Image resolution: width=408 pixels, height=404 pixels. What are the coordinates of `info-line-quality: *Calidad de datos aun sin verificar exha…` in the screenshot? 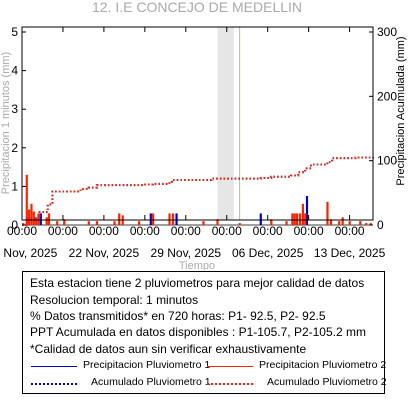 It's located at (168, 349).